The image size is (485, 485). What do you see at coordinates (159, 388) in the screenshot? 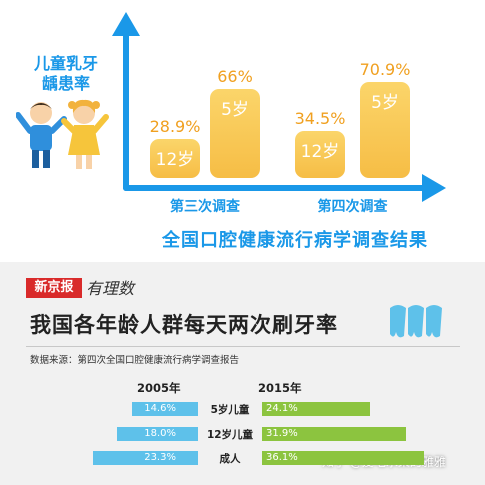
I see `column-header-2005: 2005年` at bounding box center [159, 388].